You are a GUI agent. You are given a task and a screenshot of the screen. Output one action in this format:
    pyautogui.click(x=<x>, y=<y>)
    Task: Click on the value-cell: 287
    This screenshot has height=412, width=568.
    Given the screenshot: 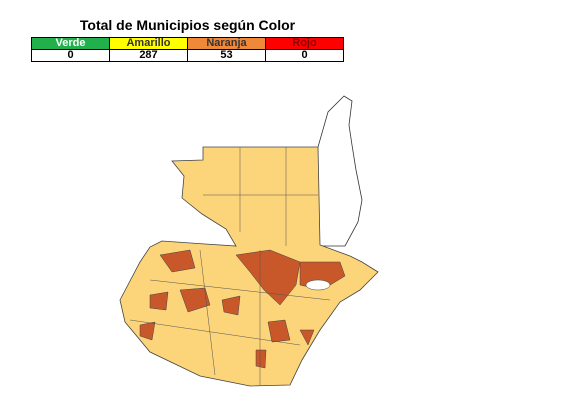 What is the action you would take?
    pyautogui.click(x=148, y=55)
    